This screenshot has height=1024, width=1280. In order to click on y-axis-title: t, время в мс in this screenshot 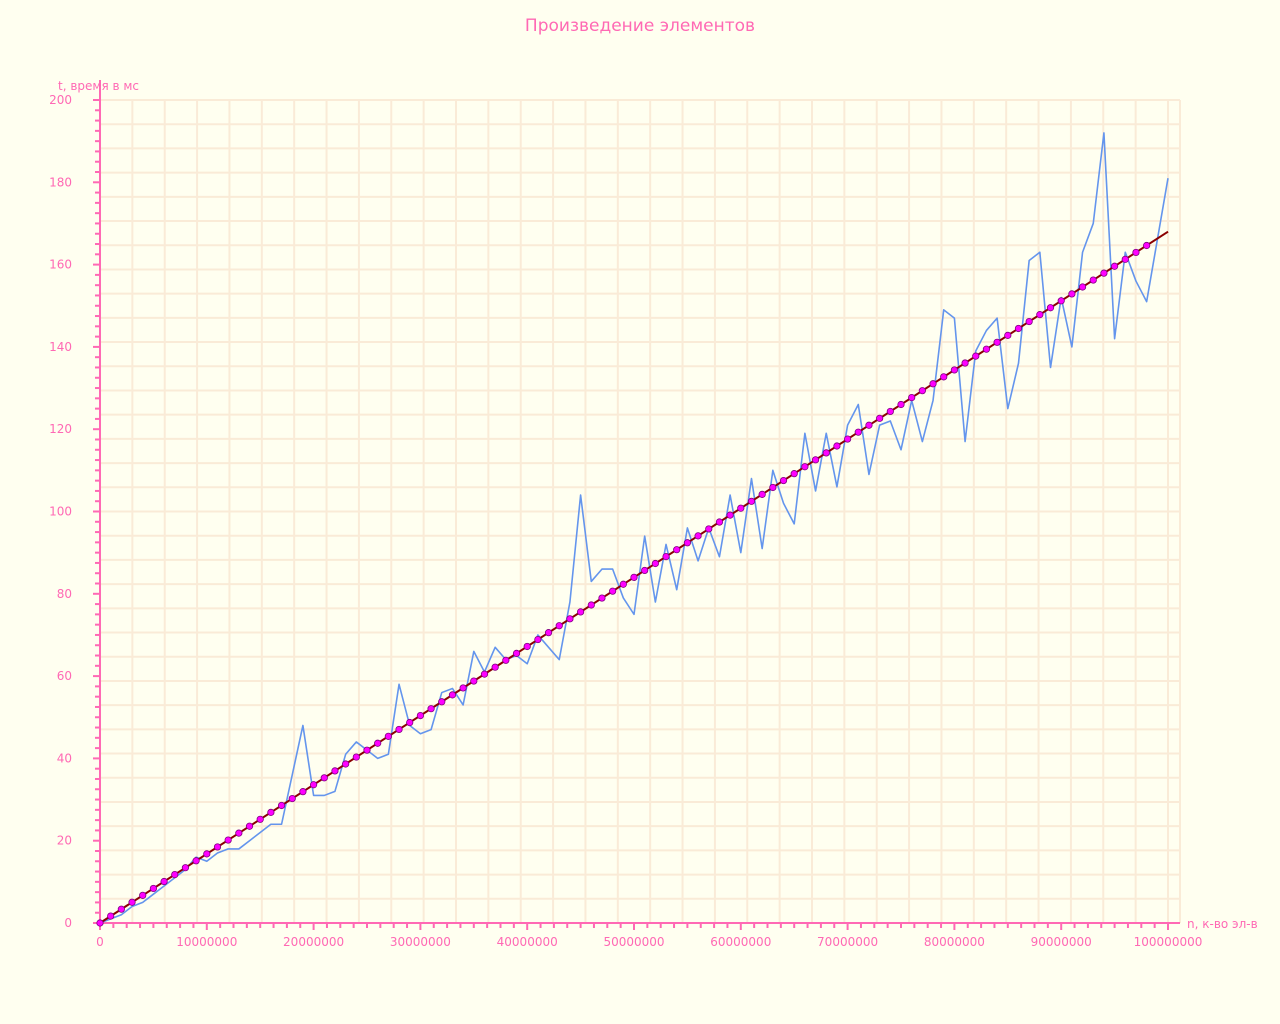, I will do `click(98, 86)`.